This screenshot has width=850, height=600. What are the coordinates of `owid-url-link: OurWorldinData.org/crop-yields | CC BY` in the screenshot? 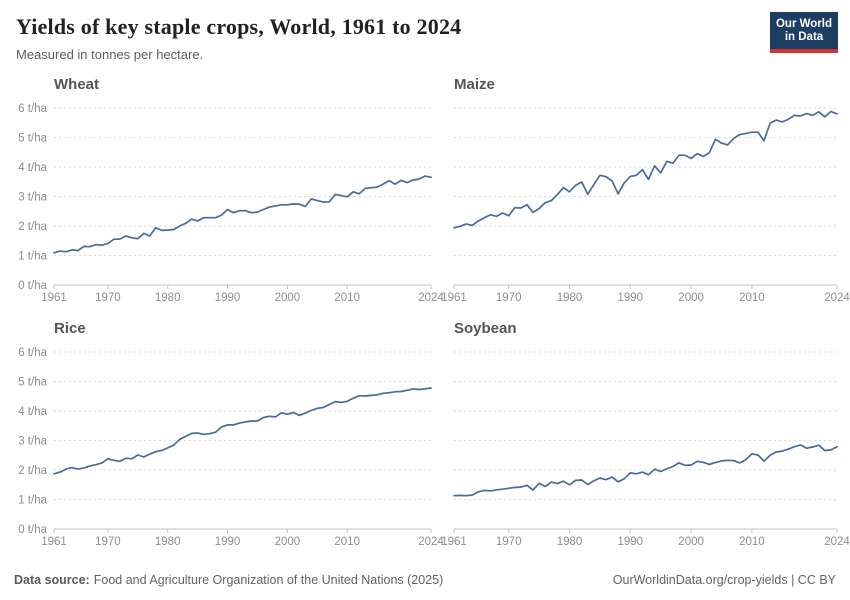 It's located at (724, 580).